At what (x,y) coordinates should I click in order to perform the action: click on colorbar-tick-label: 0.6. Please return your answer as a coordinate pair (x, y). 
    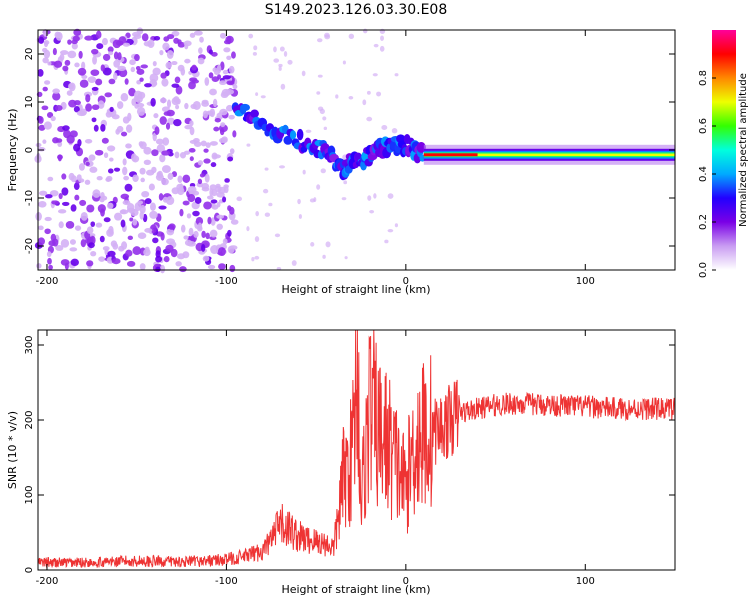
    Looking at the image, I should click on (703, 126).